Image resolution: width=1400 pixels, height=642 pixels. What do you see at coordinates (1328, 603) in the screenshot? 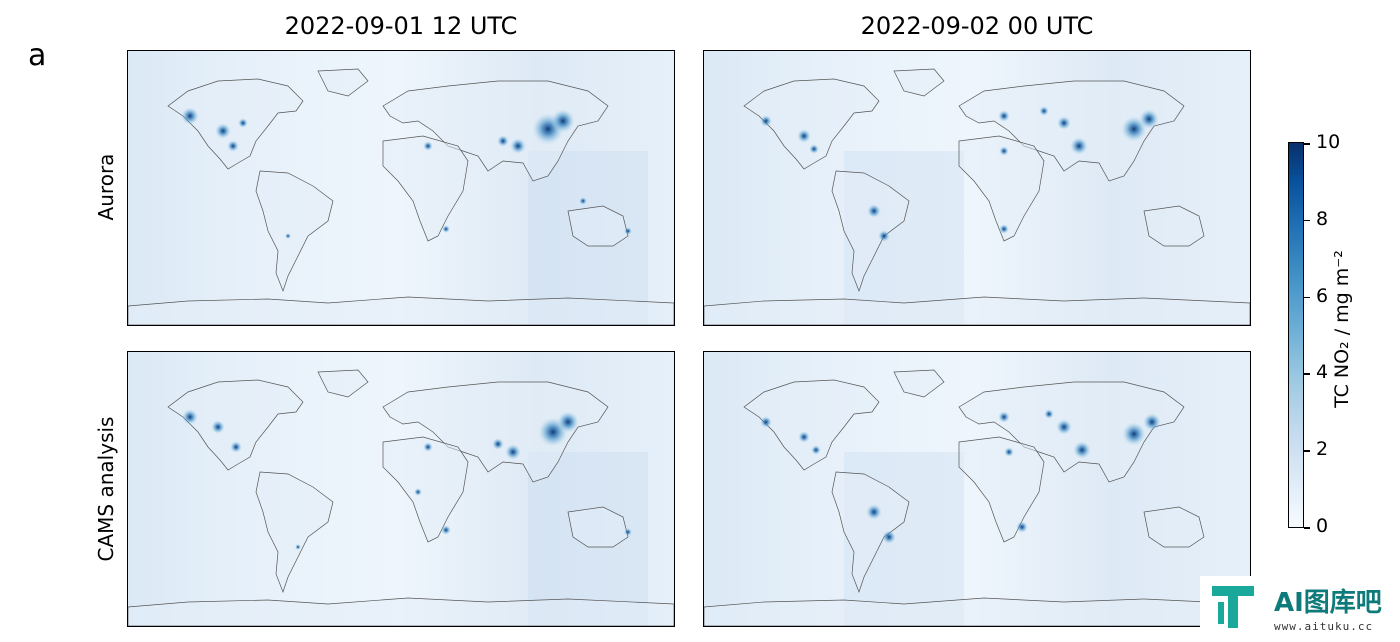
I see `watermark-title: AI图库吧` at bounding box center [1328, 603].